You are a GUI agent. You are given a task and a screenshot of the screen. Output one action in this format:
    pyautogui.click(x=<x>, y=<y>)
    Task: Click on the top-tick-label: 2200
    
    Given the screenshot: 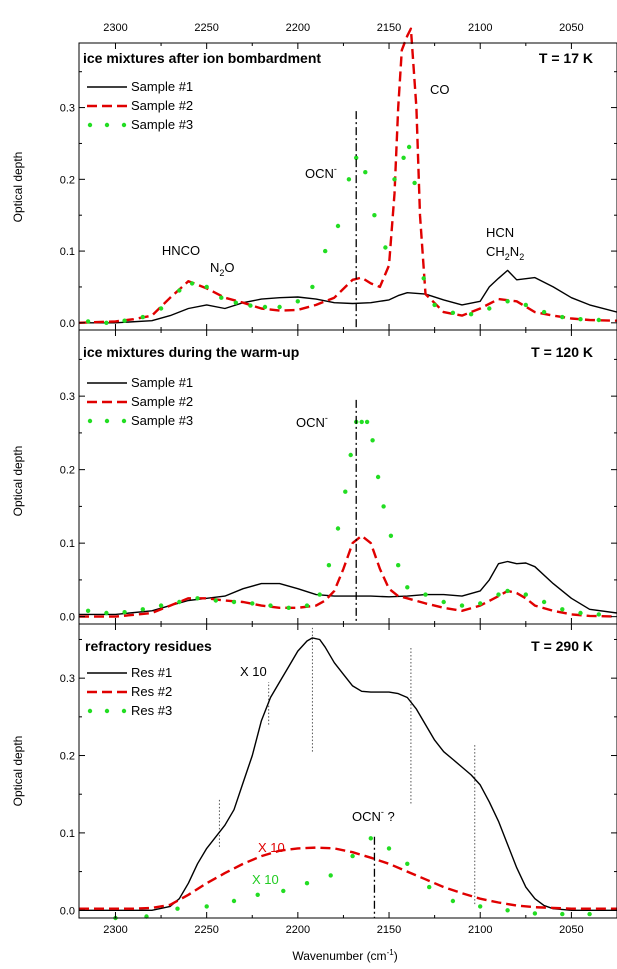 What is the action you would take?
    pyautogui.click(x=298, y=28)
    